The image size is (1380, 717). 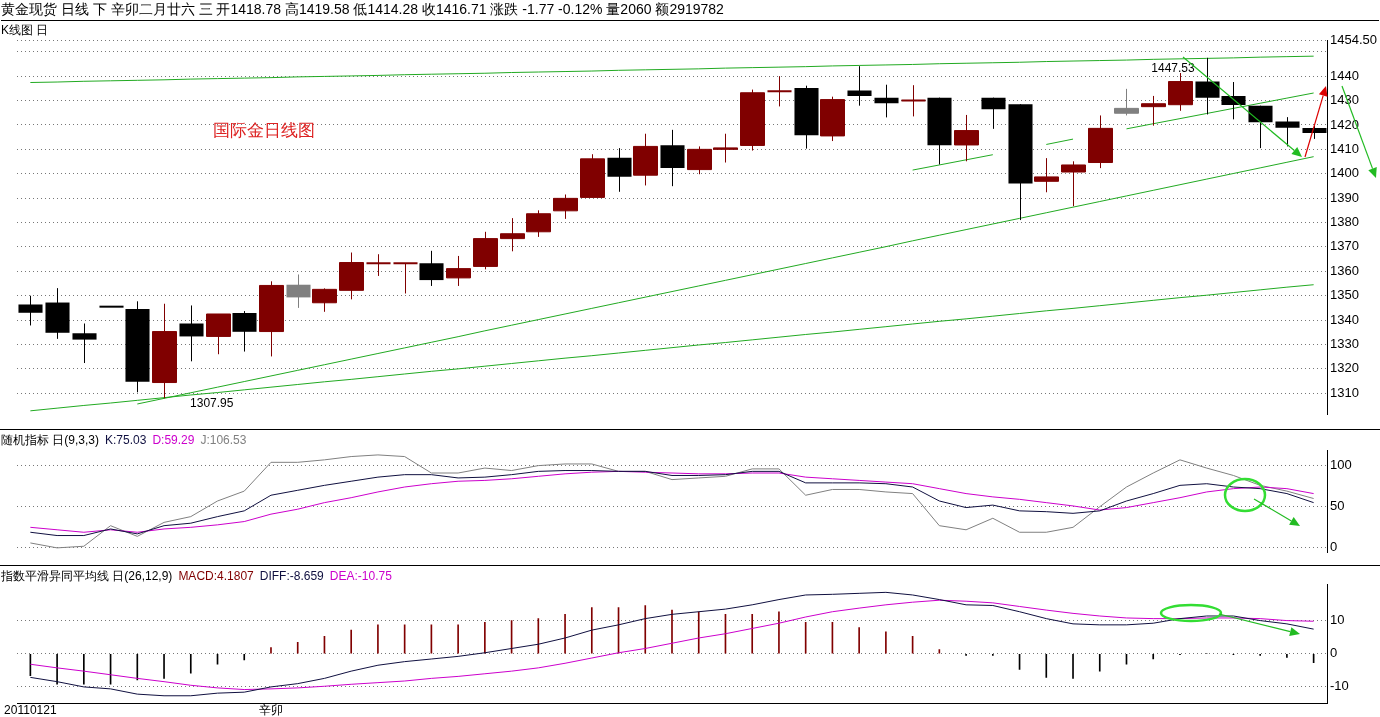 What do you see at coordinates (1344, 75) in the screenshot?
I see `y-tick-label: 1440` at bounding box center [1344, 75].